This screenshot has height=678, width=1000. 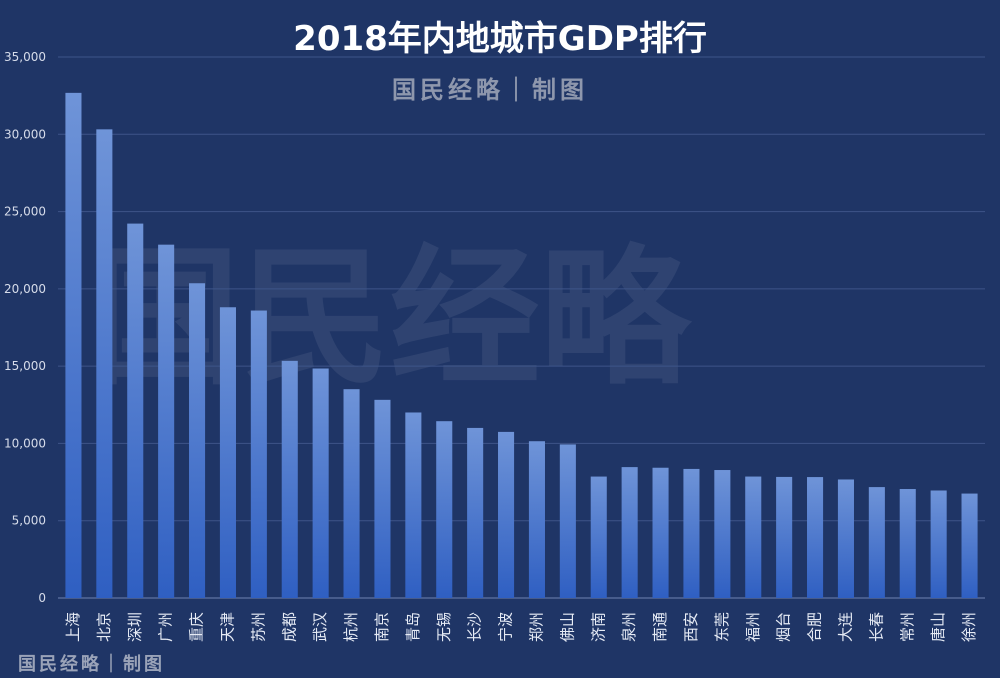 What do you see at coordinates (907, 627) in the screenshot?
I see `x-tick-label: 常州` at bounding box center [907, 627].